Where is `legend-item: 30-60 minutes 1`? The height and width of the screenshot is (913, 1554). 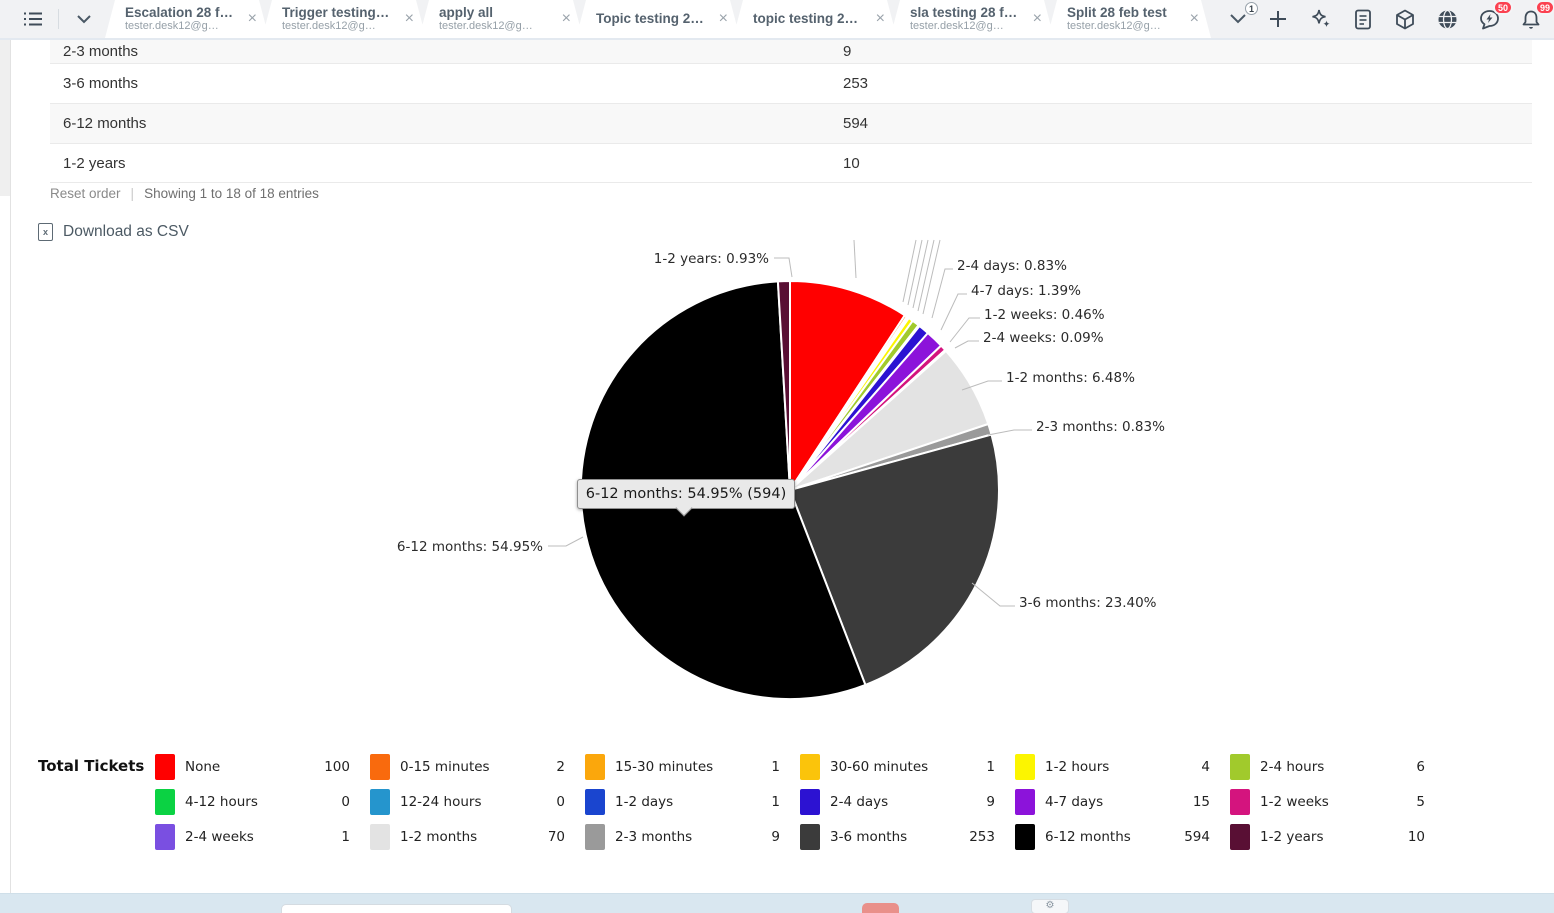 legend-item: 30-60 minutes 1 is located at coordinates (907, 766).